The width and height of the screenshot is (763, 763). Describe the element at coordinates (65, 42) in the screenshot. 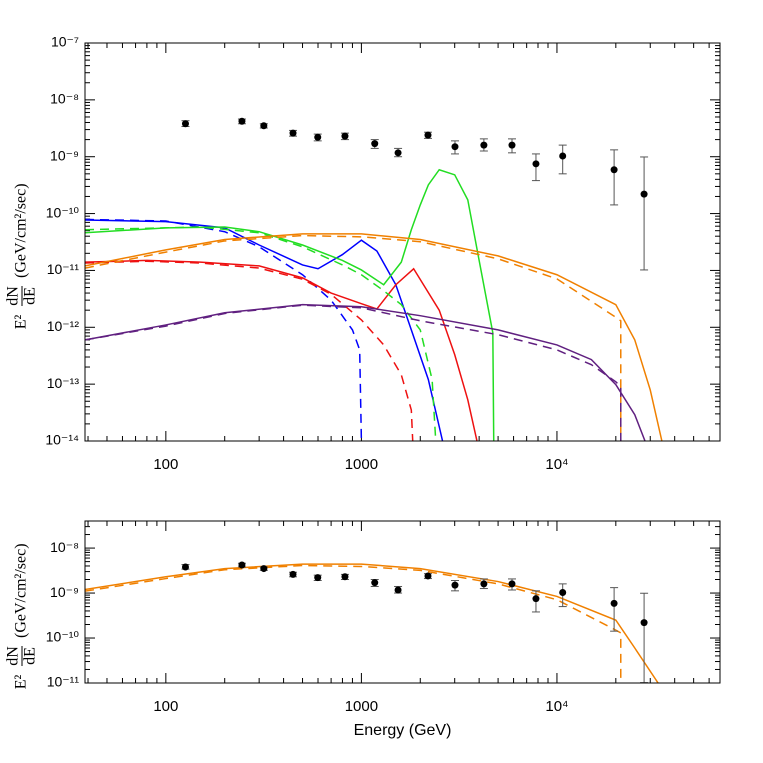

I see `y-tick-label: 10⁻⁷` at that location.